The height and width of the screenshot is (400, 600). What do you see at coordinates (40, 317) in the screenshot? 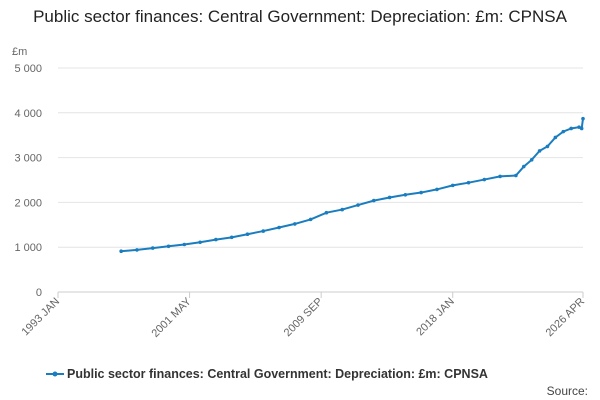
I see `x-tick-label: 1993 JAN` at bounding box center [40, 317].